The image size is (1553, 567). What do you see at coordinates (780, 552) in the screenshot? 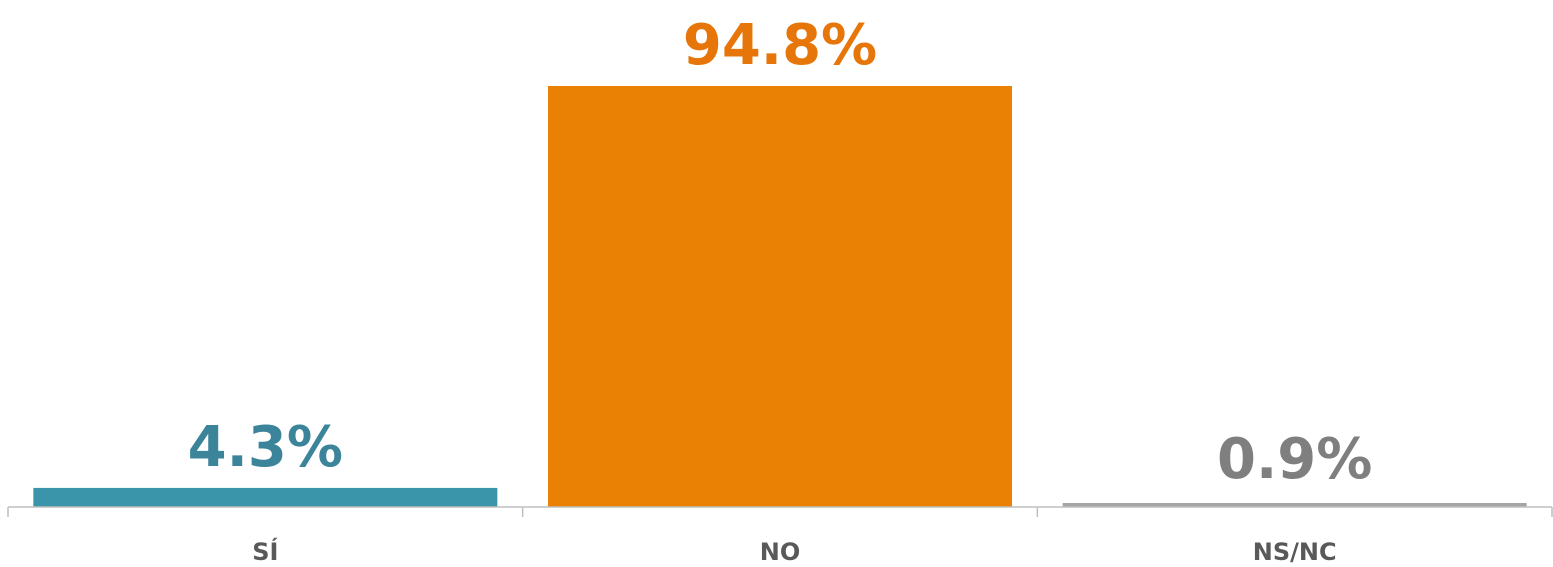
I see `category-label-2: NO` at bounding box center [780, 552].